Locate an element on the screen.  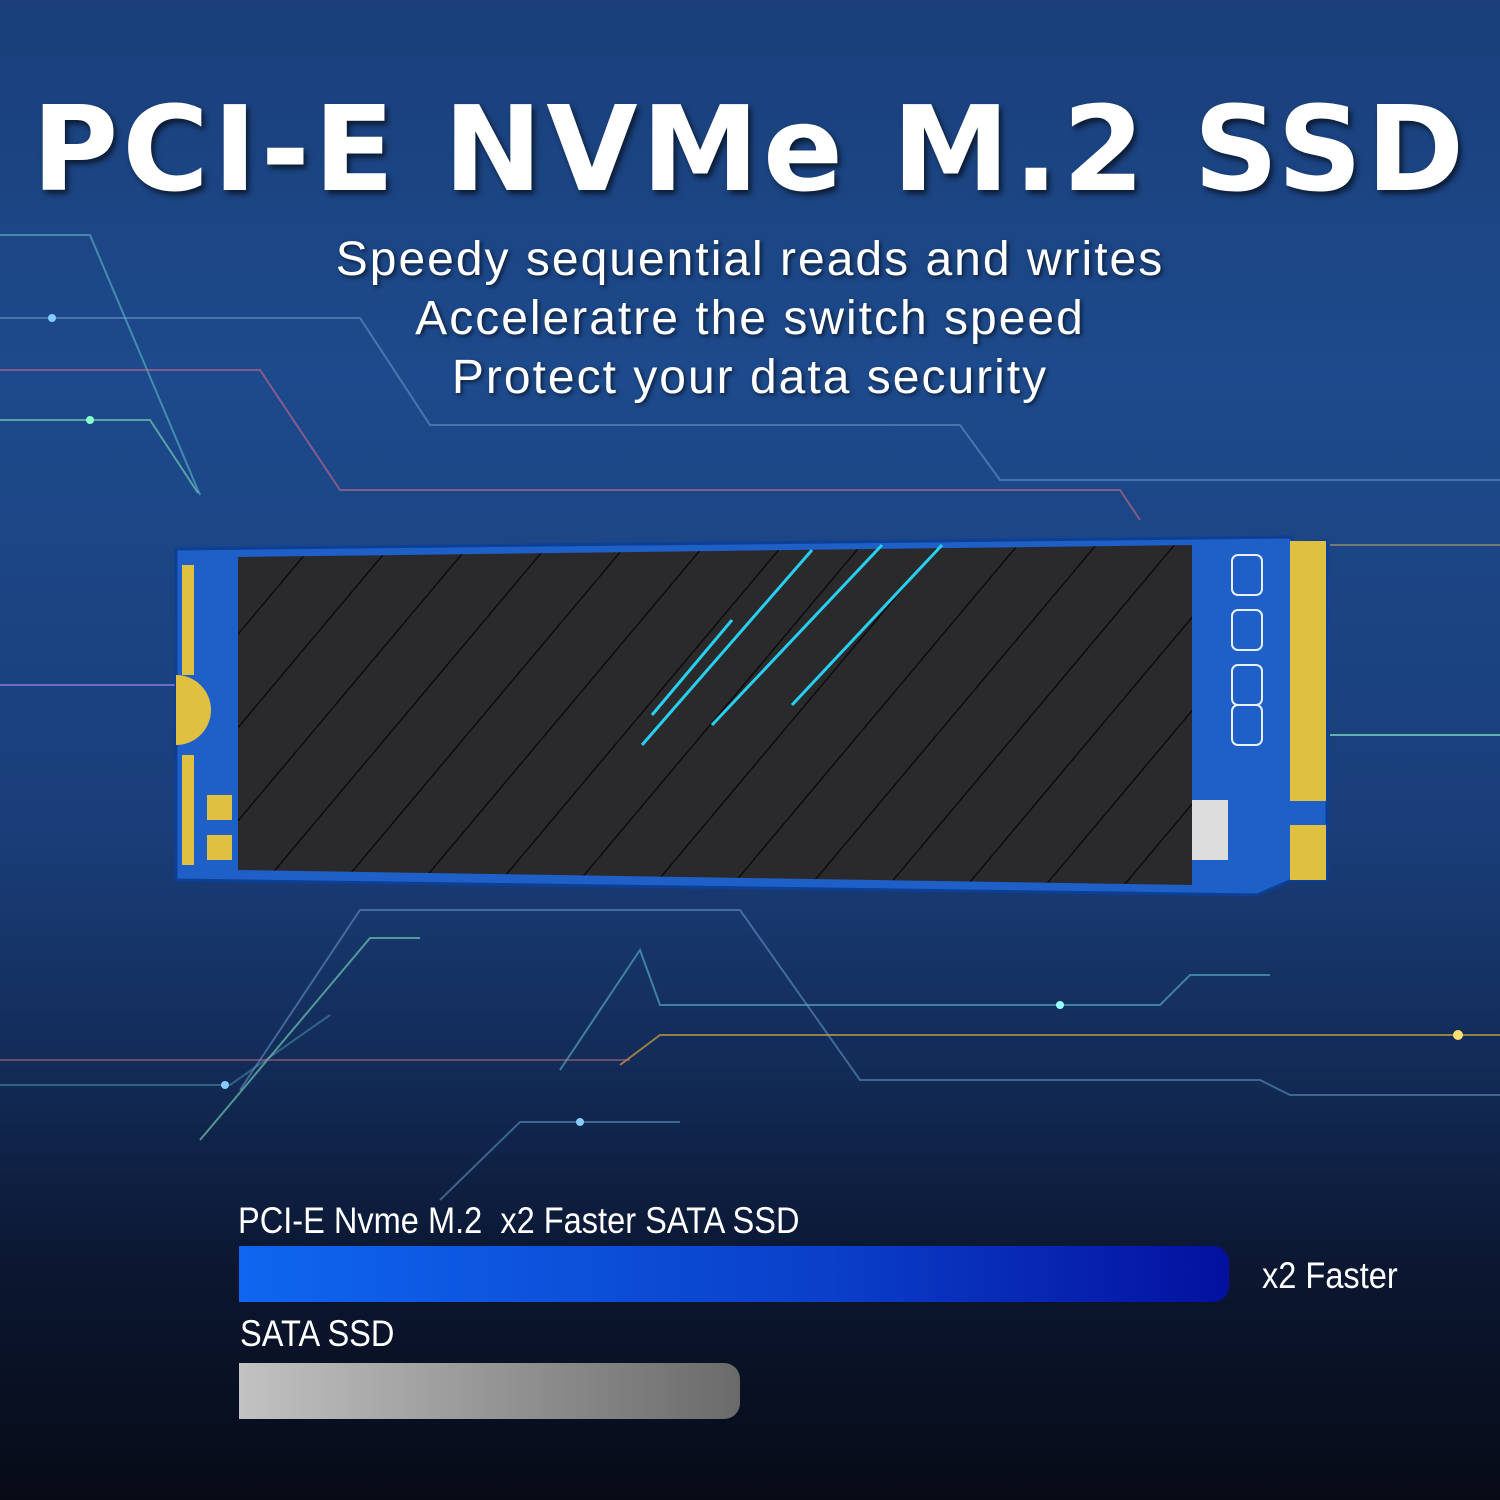
nvme-label: PCI-E Nvme M.2 x2 Faster SATA SSD is located at coordinates (519, 1220).